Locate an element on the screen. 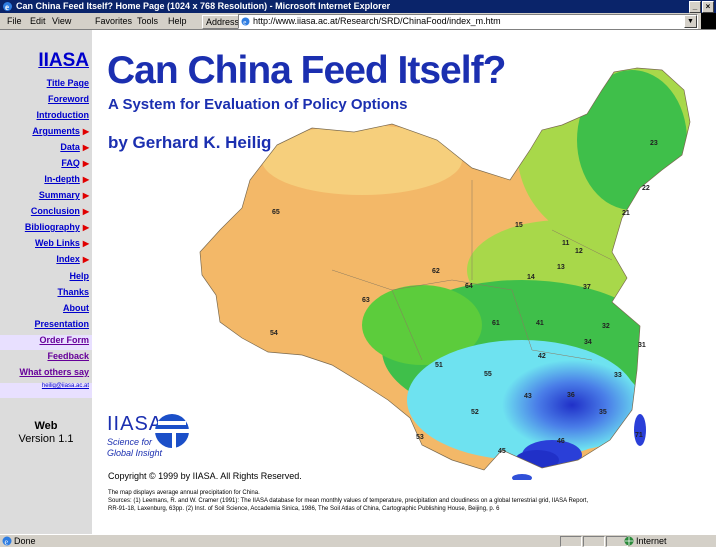 The width and height of the screenshot is (716, 547). menu-help: Help is located at coordinates (177, 21).